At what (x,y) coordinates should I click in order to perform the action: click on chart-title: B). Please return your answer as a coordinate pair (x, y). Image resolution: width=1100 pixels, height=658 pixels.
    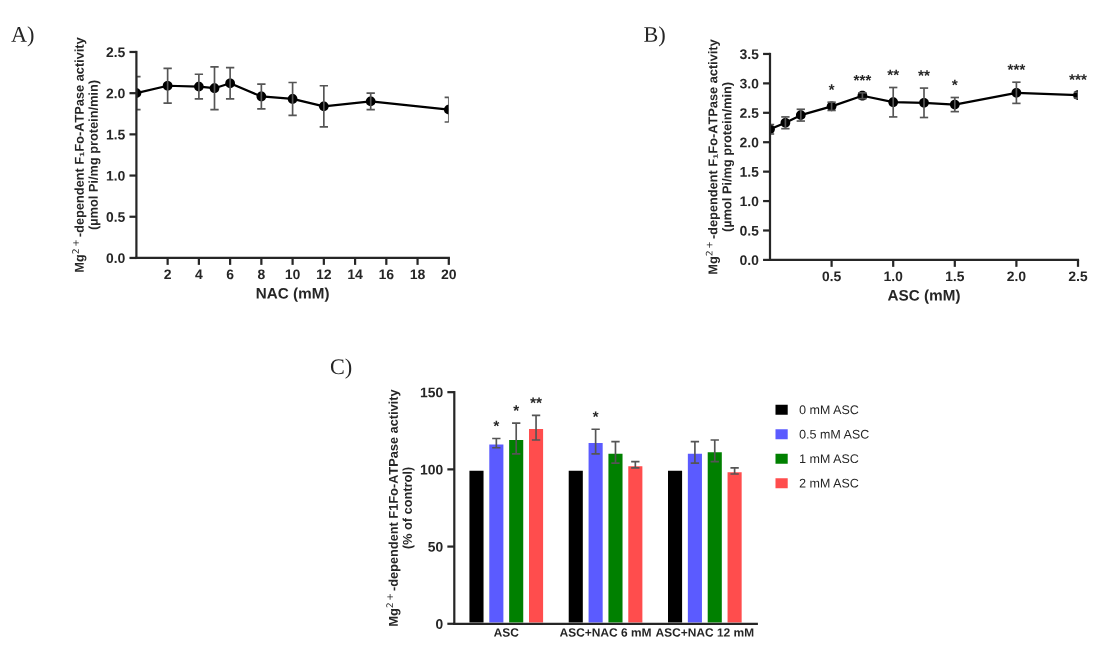
    Looking at the image, I should click on (654, 36).